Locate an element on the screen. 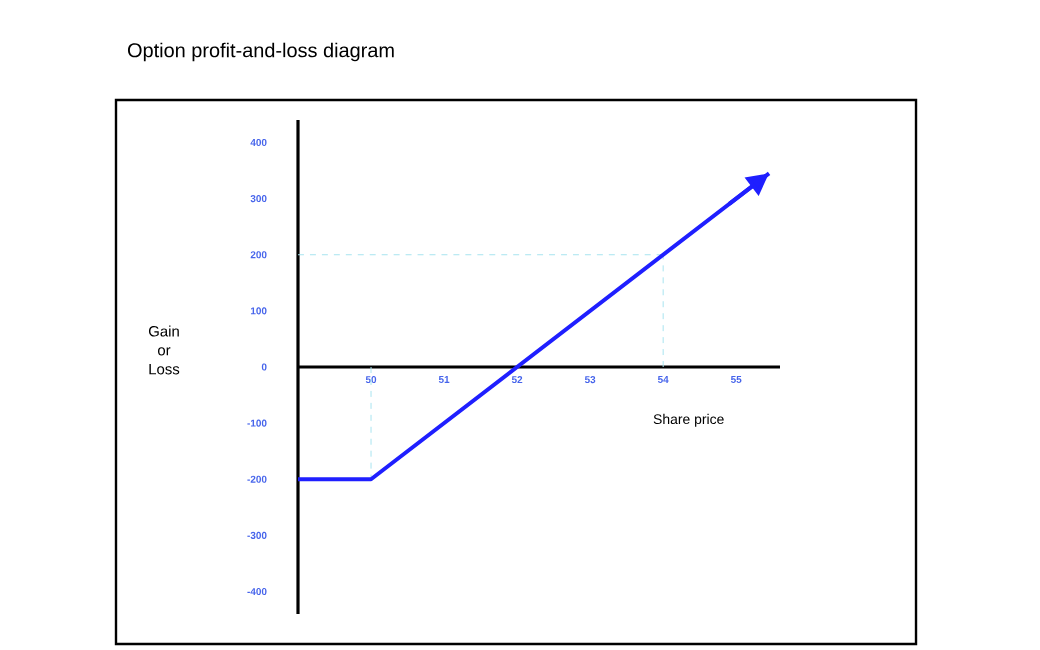  chart-title: Option profit-and-loss diagram is located at coordinates (260, 52).